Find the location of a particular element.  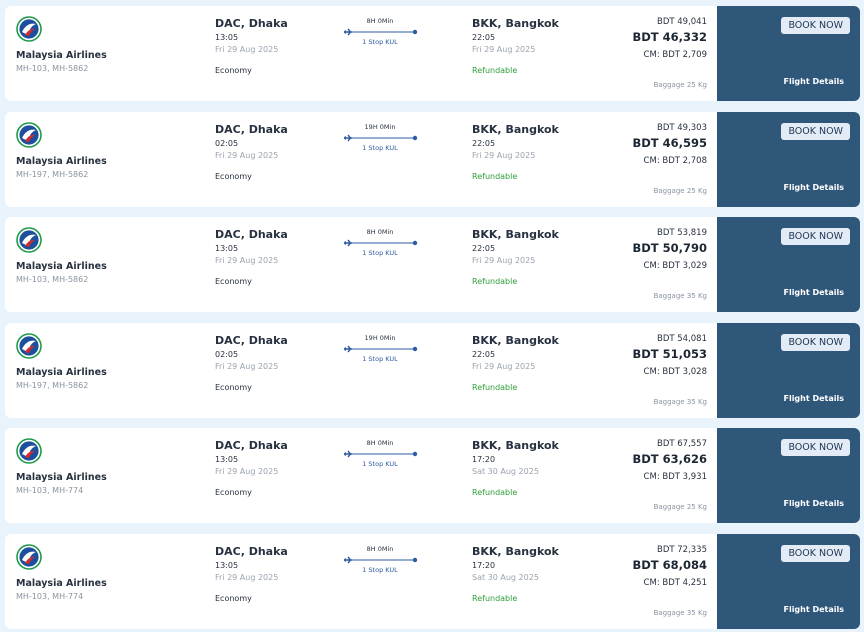

flight-duration: 19H 0Min is located at coordinates (380, 126).